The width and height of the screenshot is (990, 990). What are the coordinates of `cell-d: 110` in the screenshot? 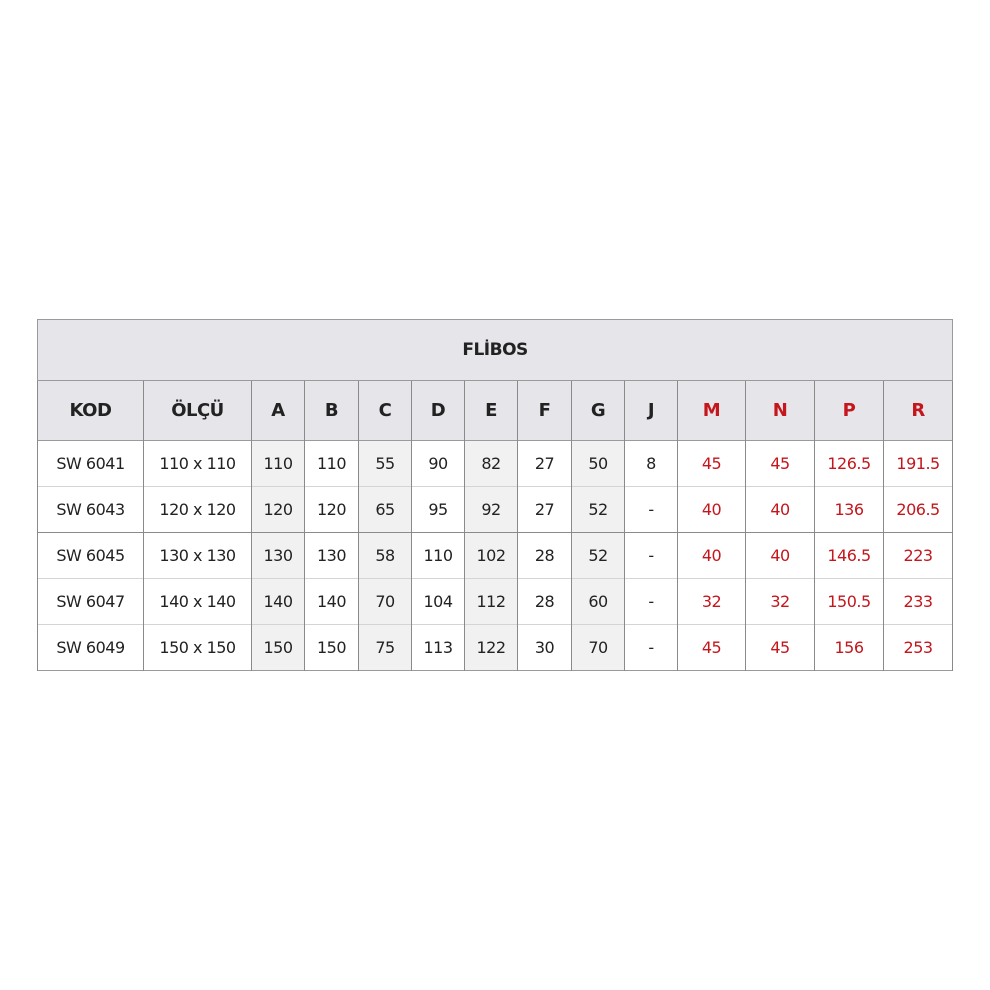 It's located at (438, 555).